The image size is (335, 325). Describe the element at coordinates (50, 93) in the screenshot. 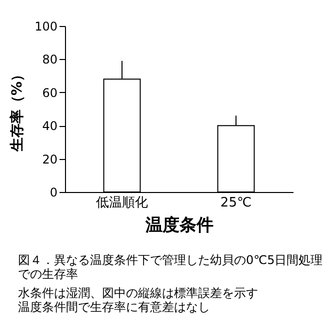

I see `y-tick-label: 60` at that location.